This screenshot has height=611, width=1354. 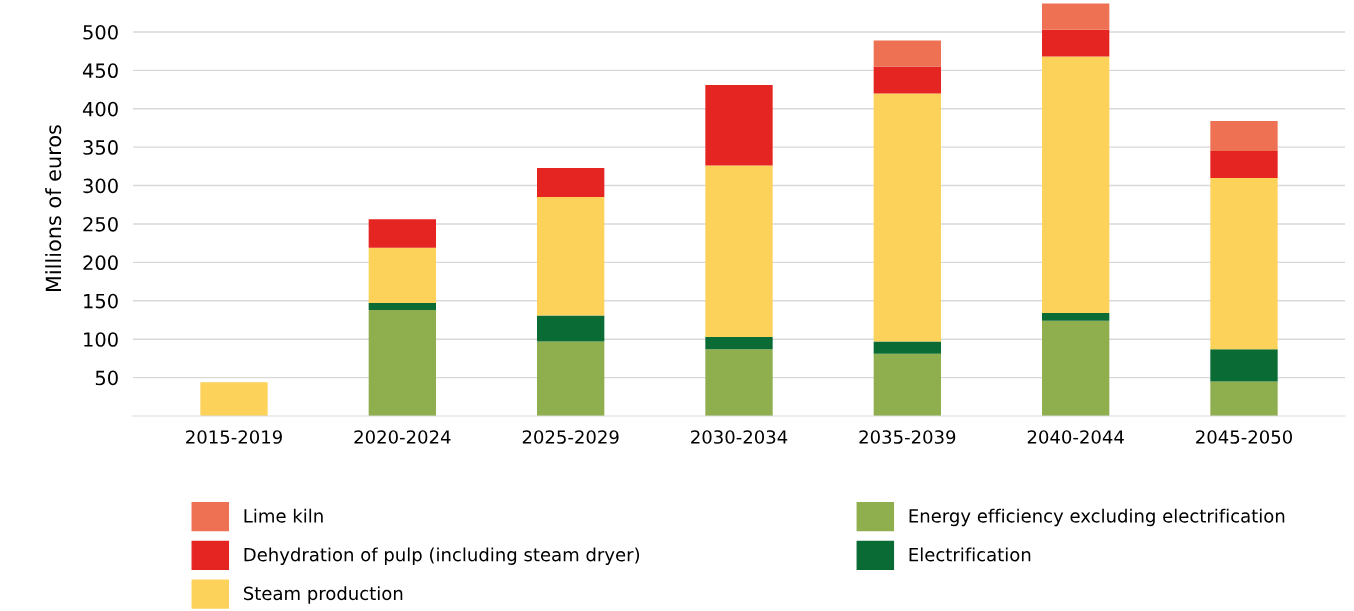 I want to click on y-tick-label: 250, so click(x=100, y=224).